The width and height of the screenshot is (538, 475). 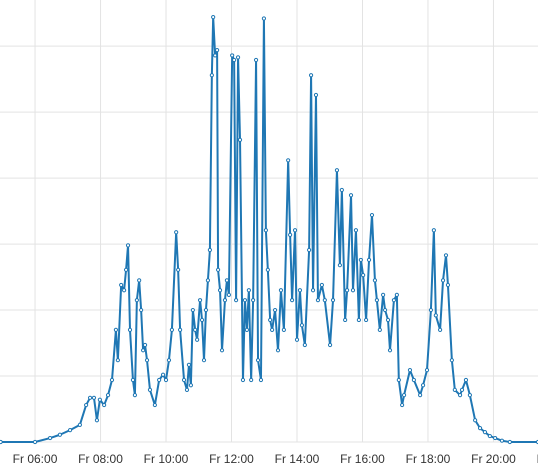 I want to click on x-tick-label: Fr 14:00, so click(x=297, y=459).